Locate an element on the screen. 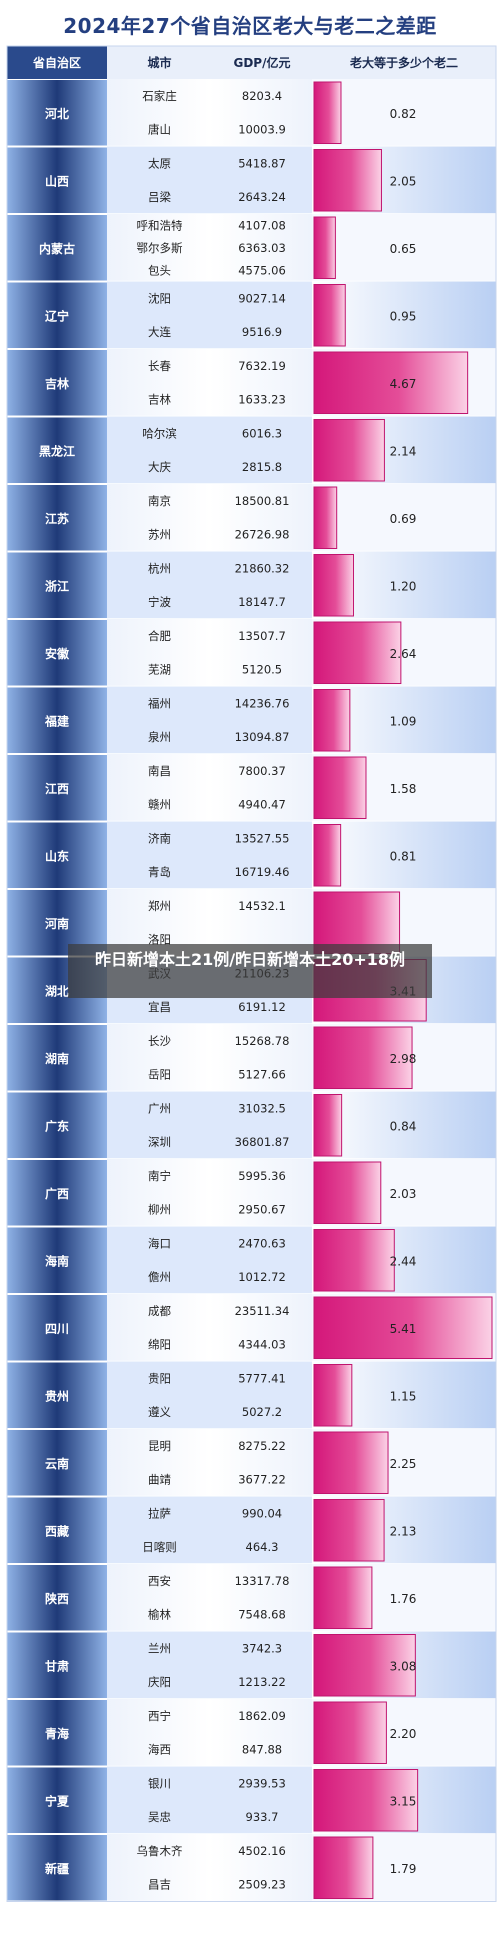  province-label: 山东 is located at coordinates (57, 855).